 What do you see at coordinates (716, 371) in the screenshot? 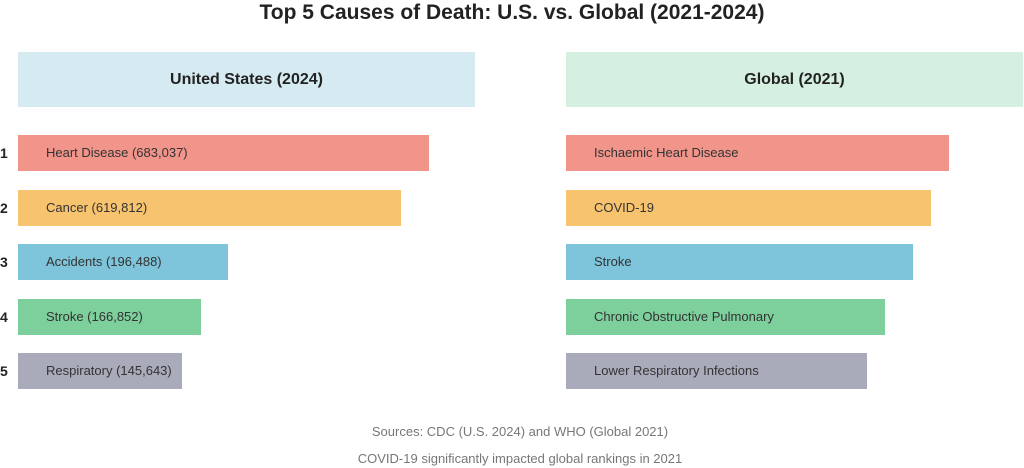
I see `cause-bar: Lower Respiratory Infections` at bounding box center [716, 371].